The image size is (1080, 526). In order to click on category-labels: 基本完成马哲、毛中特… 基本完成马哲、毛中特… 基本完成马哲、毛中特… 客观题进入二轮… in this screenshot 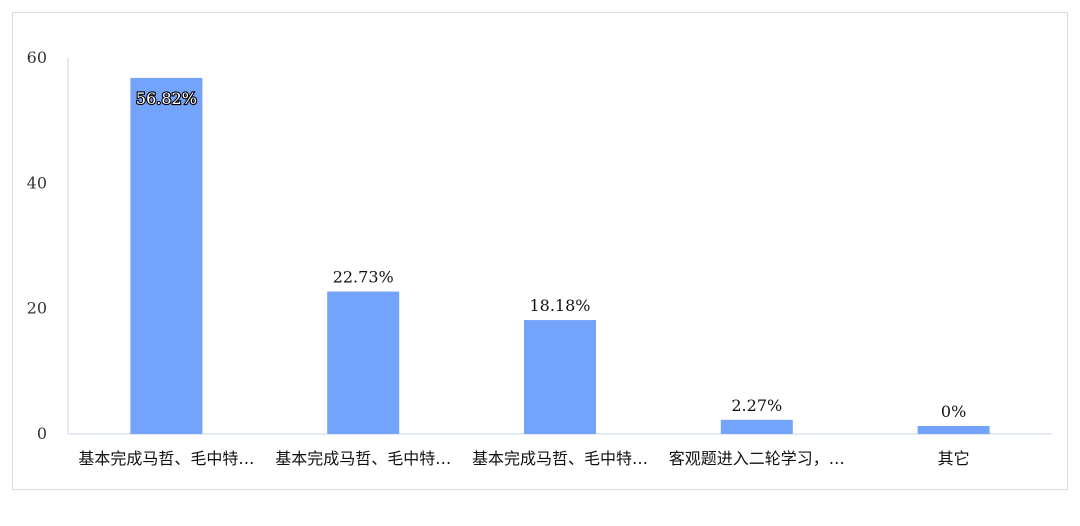, I will do `click(523, 458)`.